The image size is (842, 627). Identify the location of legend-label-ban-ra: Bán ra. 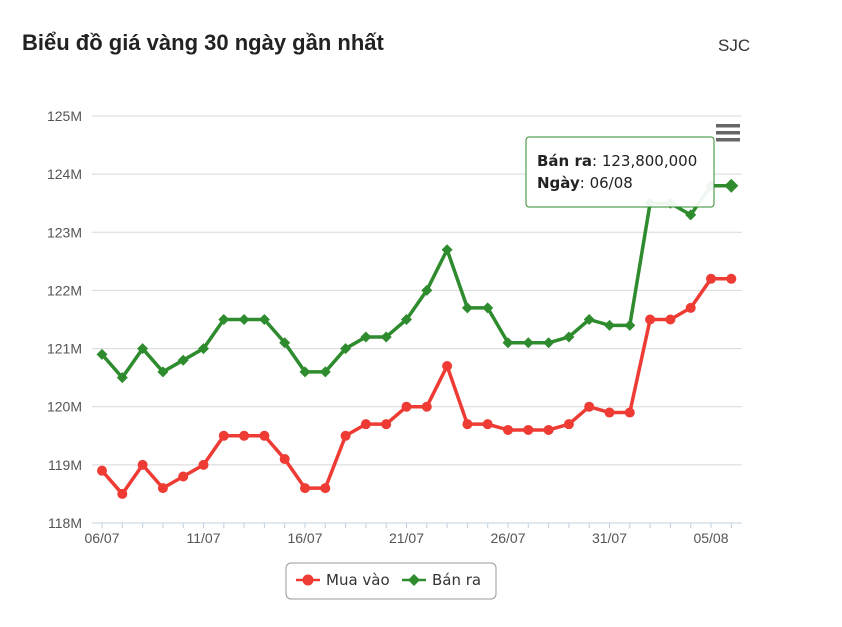
(456, 580).